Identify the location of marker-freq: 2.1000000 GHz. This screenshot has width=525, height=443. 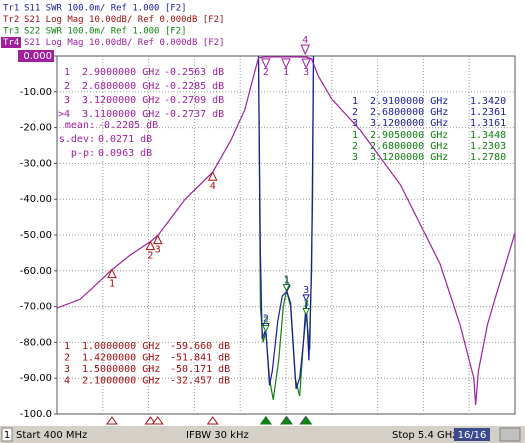
(121, 381).